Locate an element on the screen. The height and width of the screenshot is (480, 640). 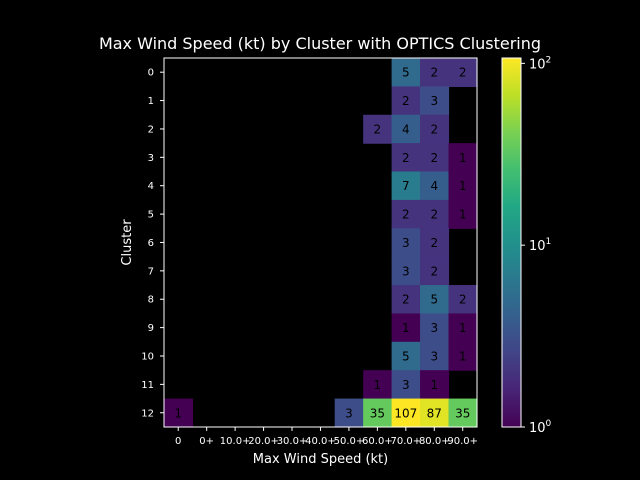
x-tick-label: 90.0+ is located at coordinates (462, 441).